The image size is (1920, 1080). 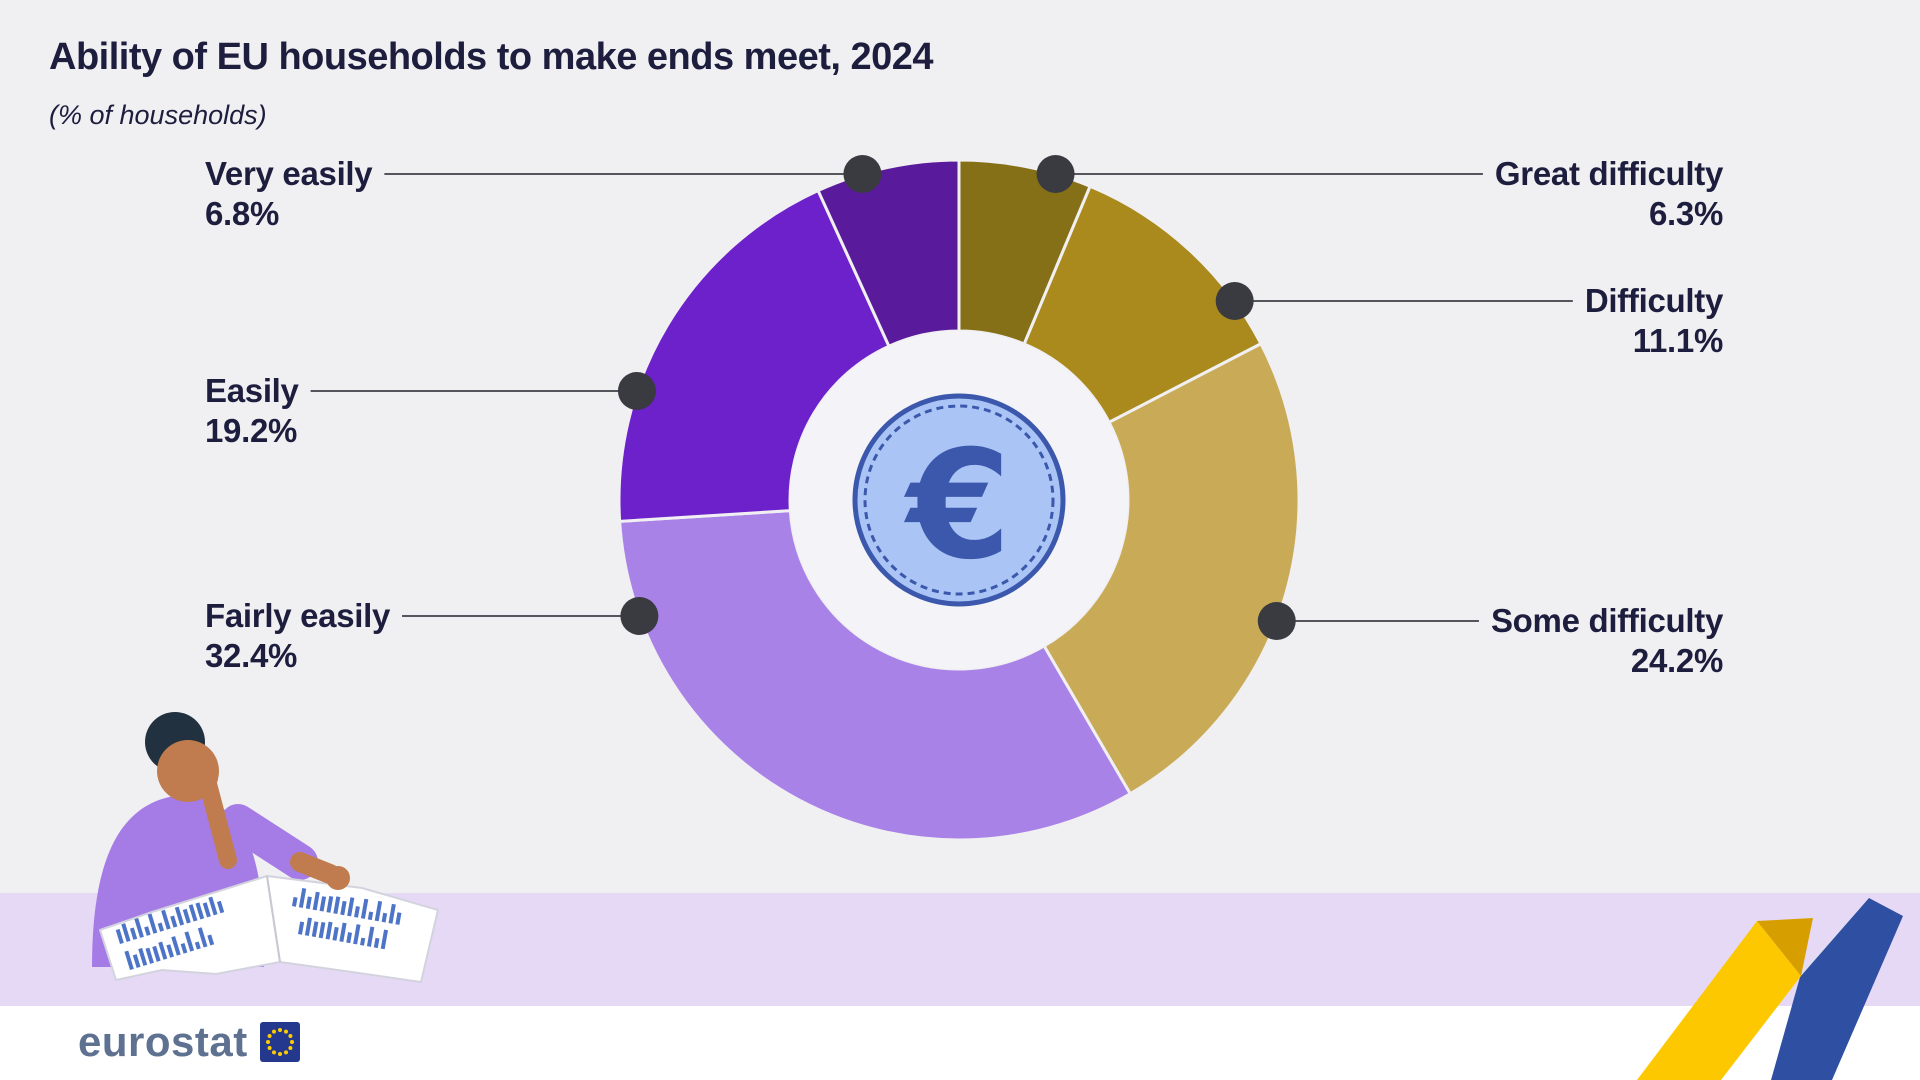 What do you see at coordinates (252, 411) in the screenshot?
I see `slice-label-easily: Easily 19.2%` at bounding box center [252, 411].